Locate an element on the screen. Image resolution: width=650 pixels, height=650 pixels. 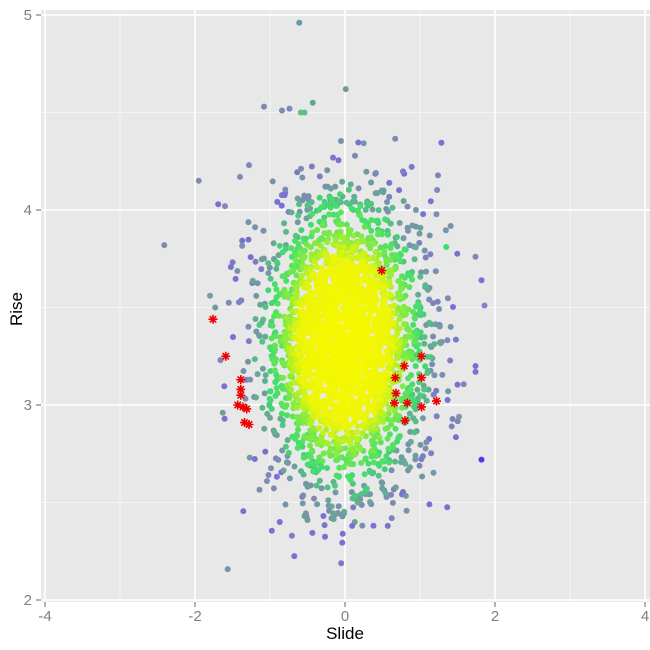
x-tick-label-0: -4 is located at coordinates (44, 616).